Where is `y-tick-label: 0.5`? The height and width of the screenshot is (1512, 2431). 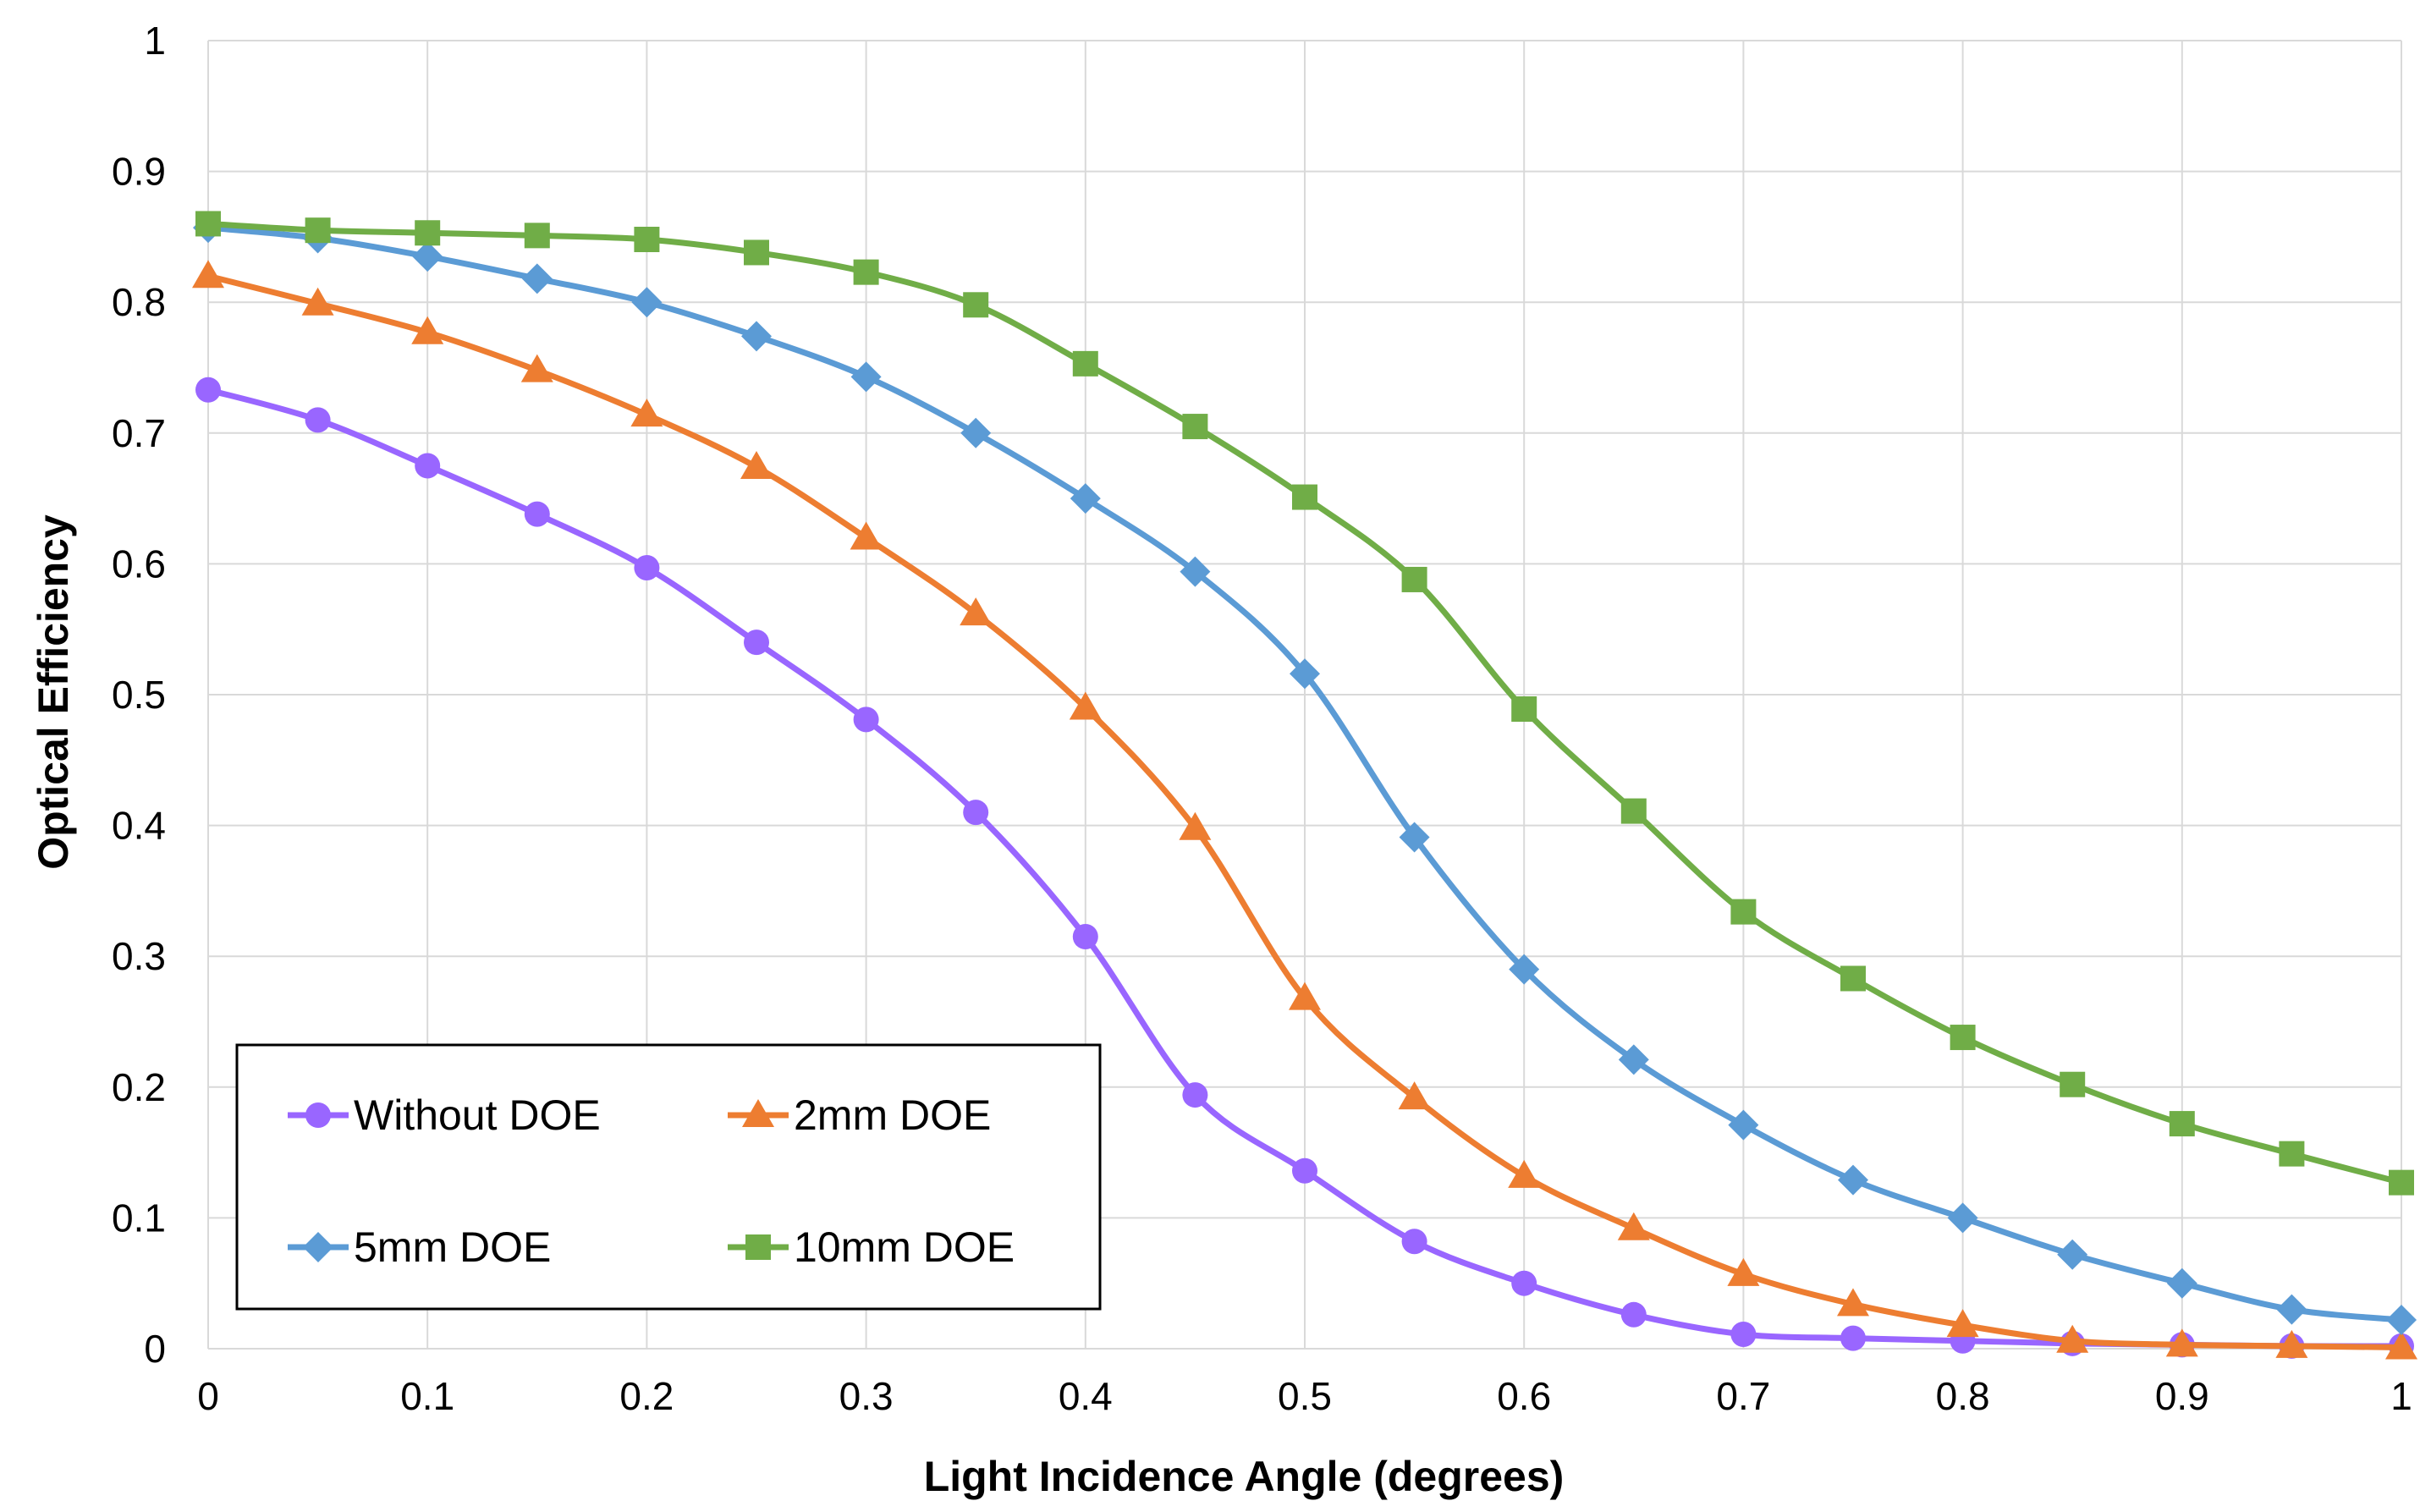 y-tick-label: 0.5 is located at coordinates (139, 695).